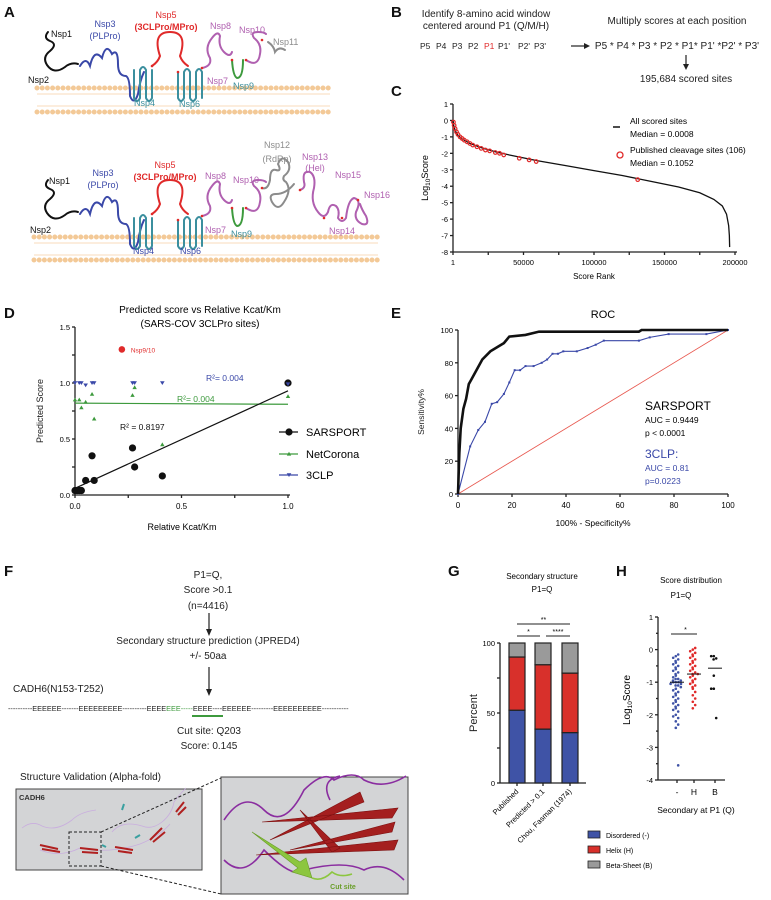 This screenshot has height=900, width=771. I want to click on label-nsp1: Nsp1, so click(61, 34).